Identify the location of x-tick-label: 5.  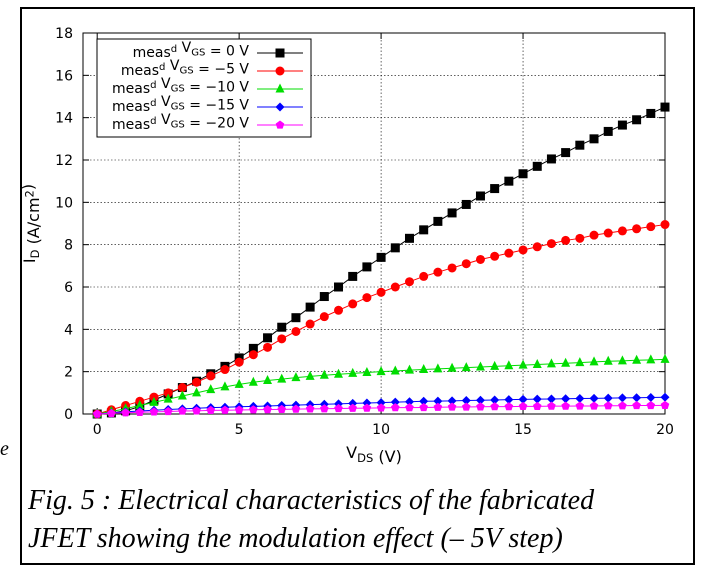
(239, 430).